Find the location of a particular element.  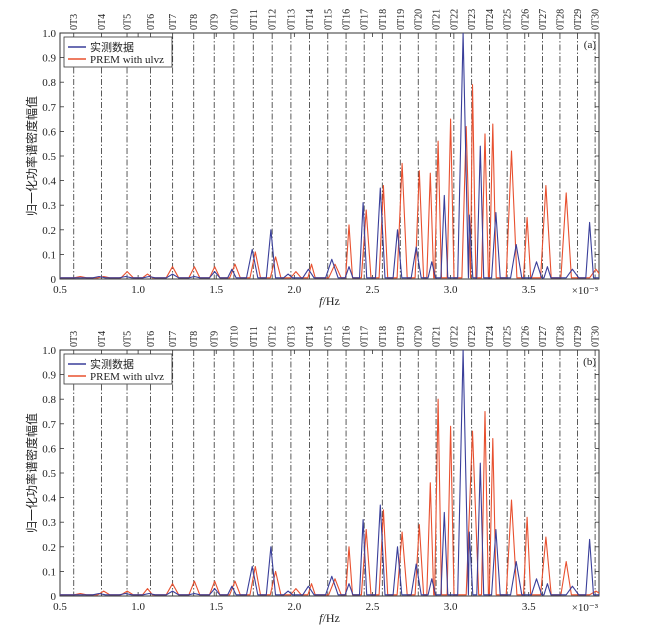

panel-b-mode-label-0t21: 0T21 is located at coordinates (437, 336).